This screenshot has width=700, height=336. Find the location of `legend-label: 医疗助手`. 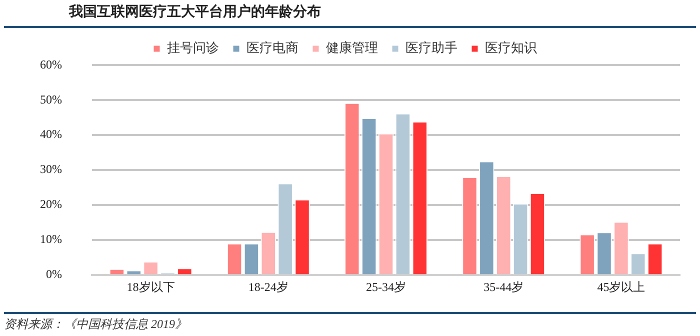

legend-label: 医疗助手 is located at coordinates (431, 48).